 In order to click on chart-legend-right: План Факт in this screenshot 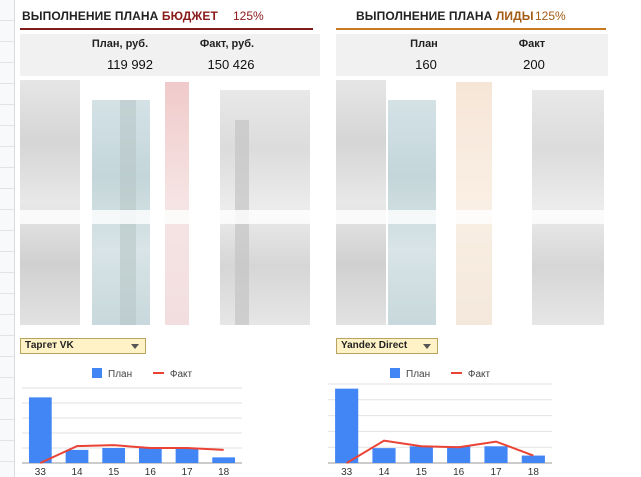, I will do `click(440, 374)`.